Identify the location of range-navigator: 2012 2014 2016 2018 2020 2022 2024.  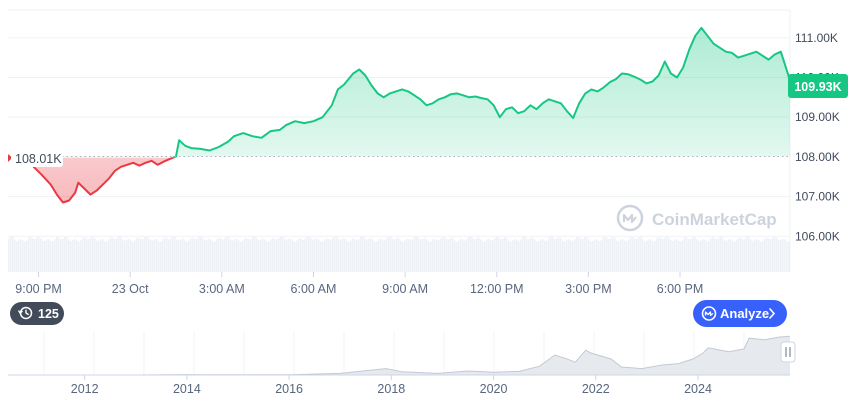
(402, 364).